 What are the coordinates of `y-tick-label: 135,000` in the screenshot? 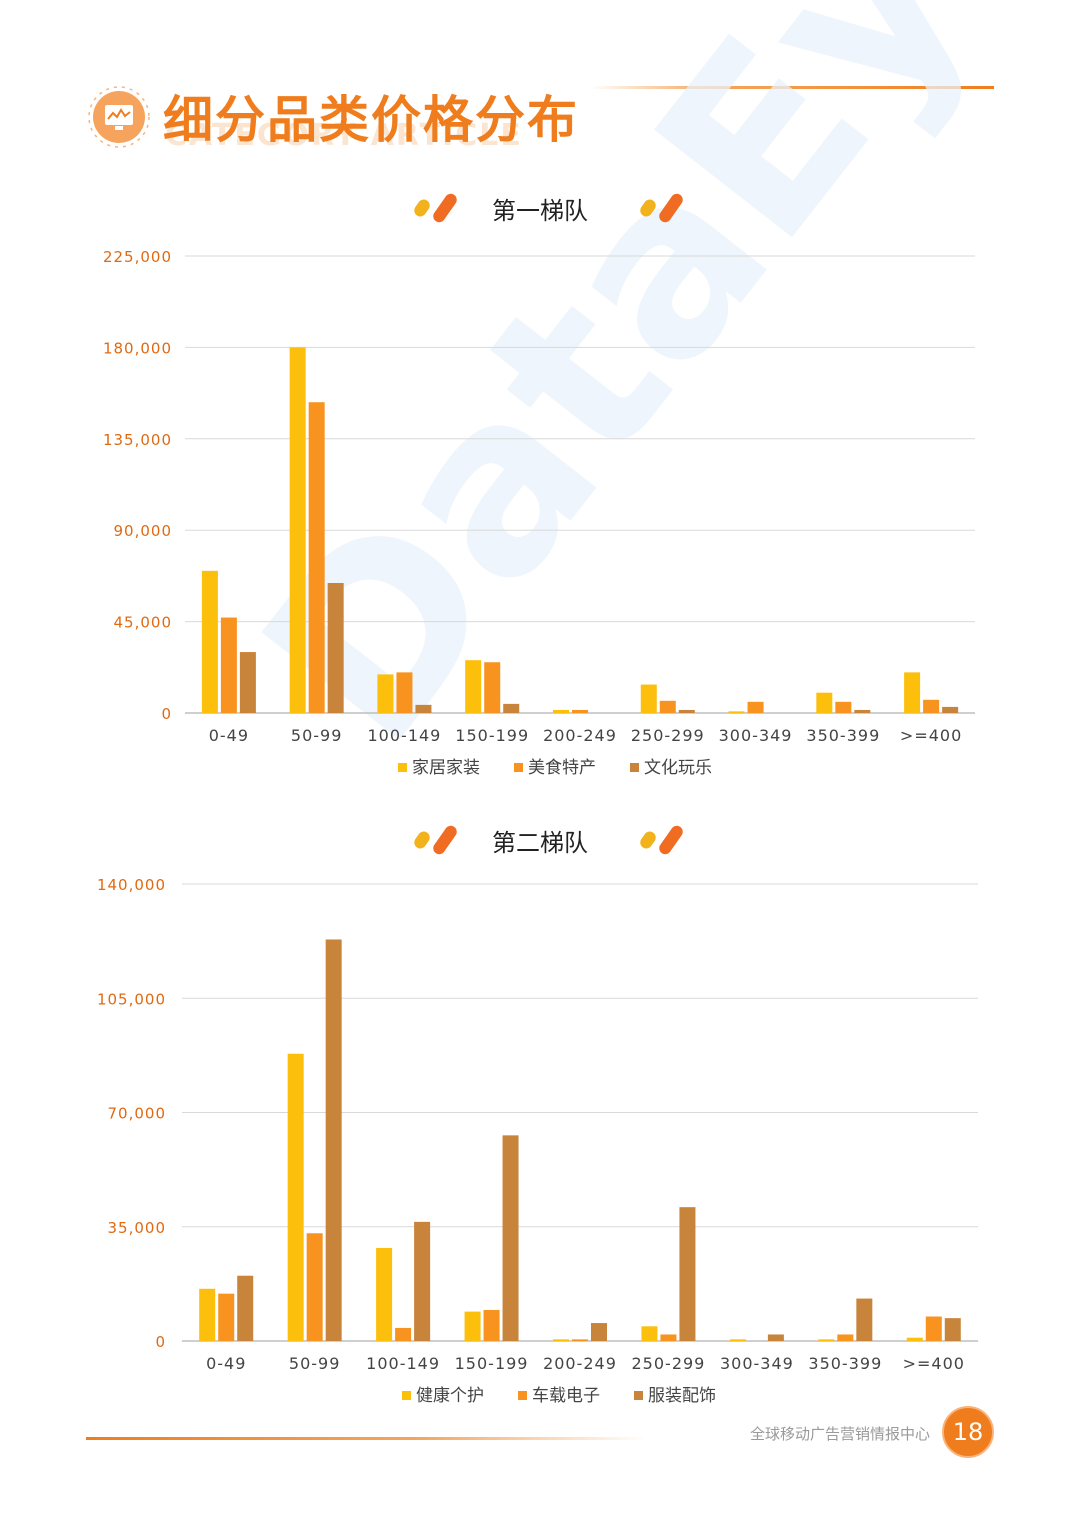 It's located at (137, 440).